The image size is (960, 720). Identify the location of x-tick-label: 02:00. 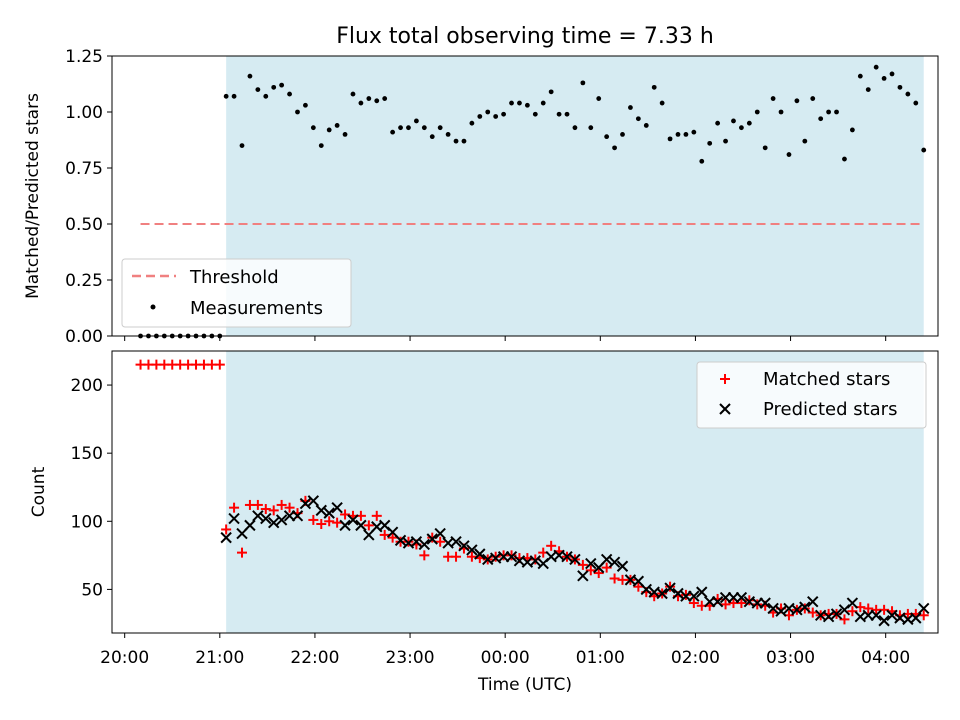
(695, 658).